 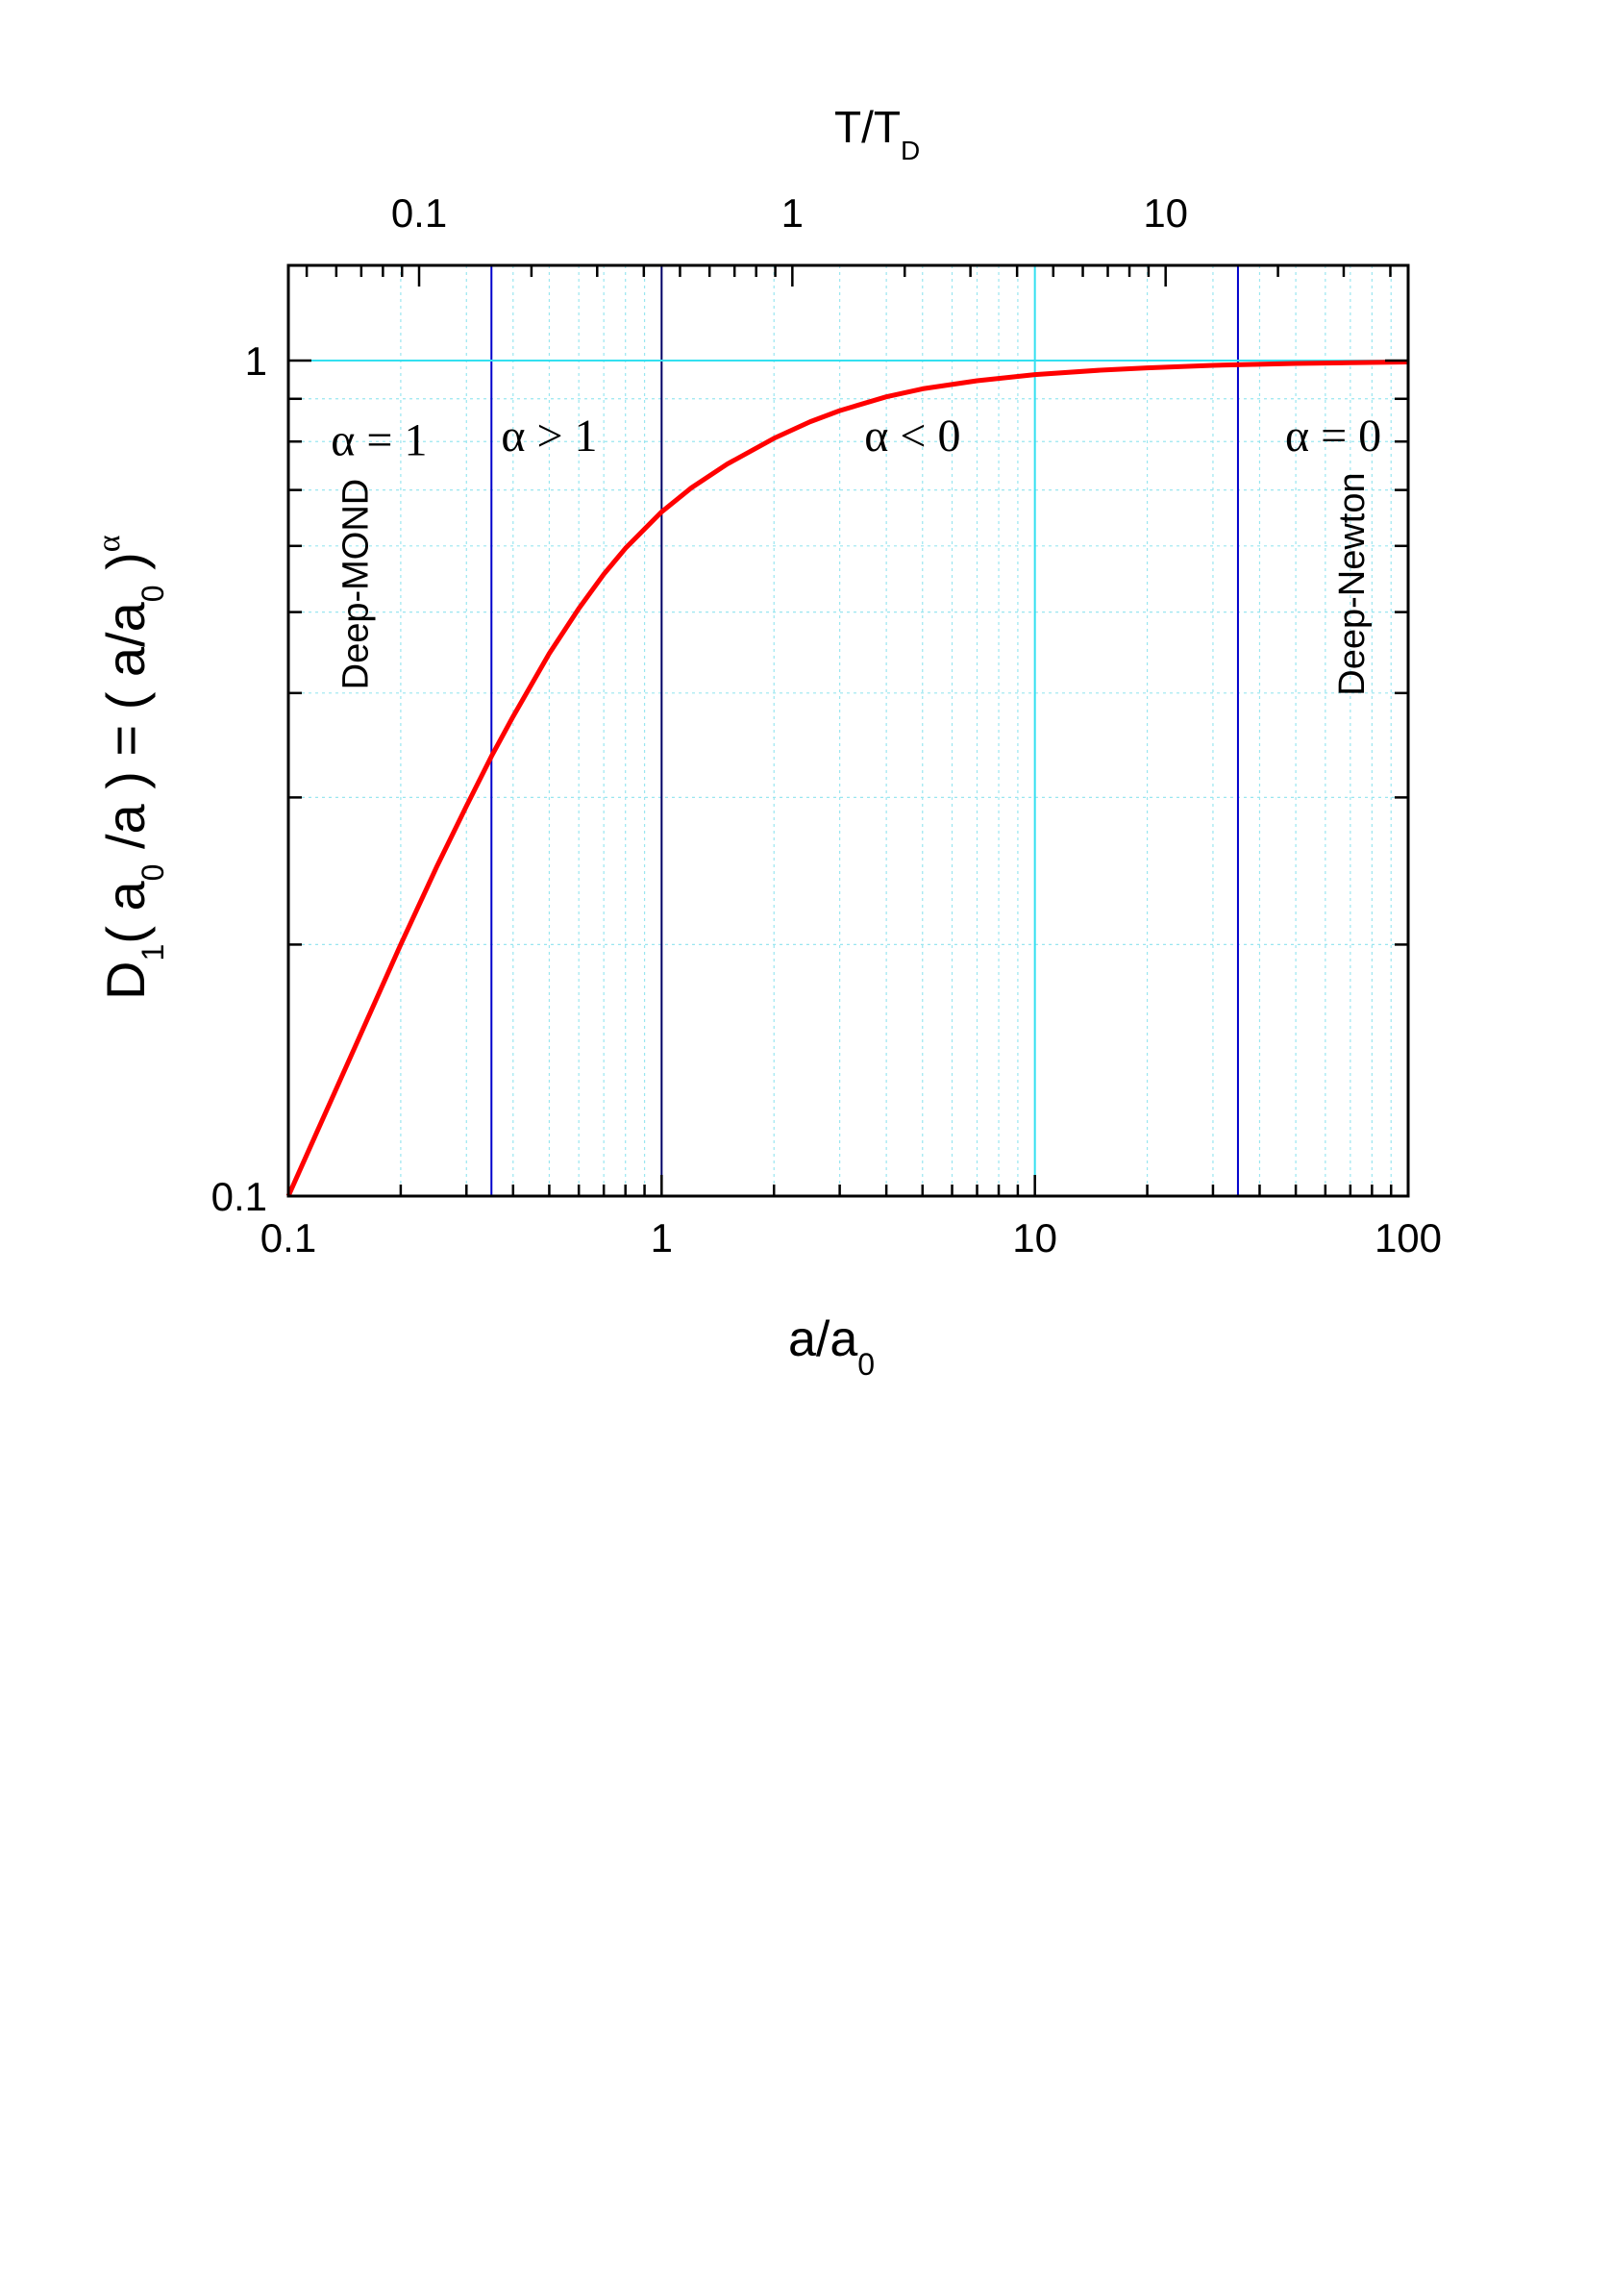 What do you see at coordinates (288, 1237) in the screenshot?
I see `x-tick-label: 0.1` at bounding box center [288, 1237].